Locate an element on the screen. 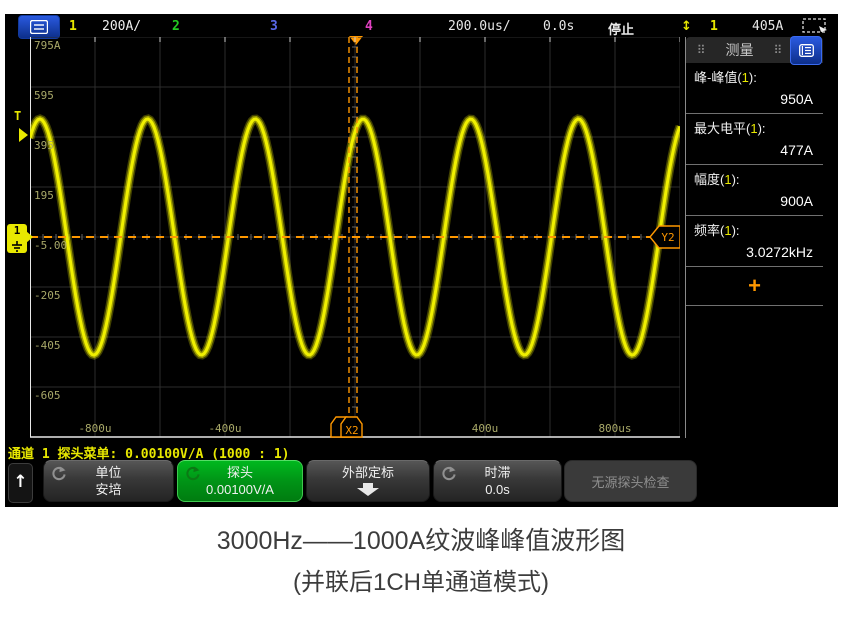 Image resolution: width=842 pixels, height=635 pixels. measurement-panel-header: ⠿ 测量 ⠿ is located at coordinates (754, 50).